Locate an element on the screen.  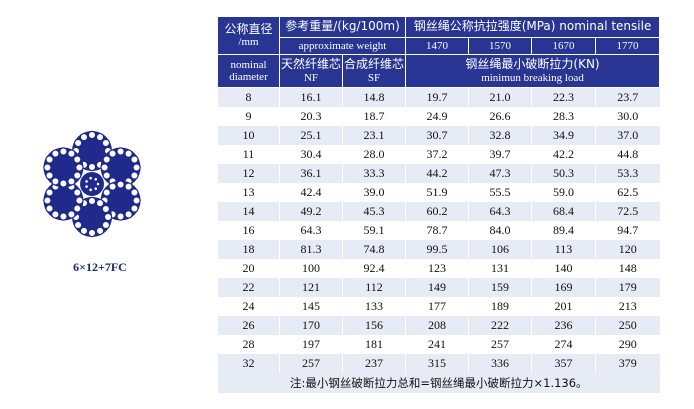
table-cell: 12 is located at coordinates (248, 173).